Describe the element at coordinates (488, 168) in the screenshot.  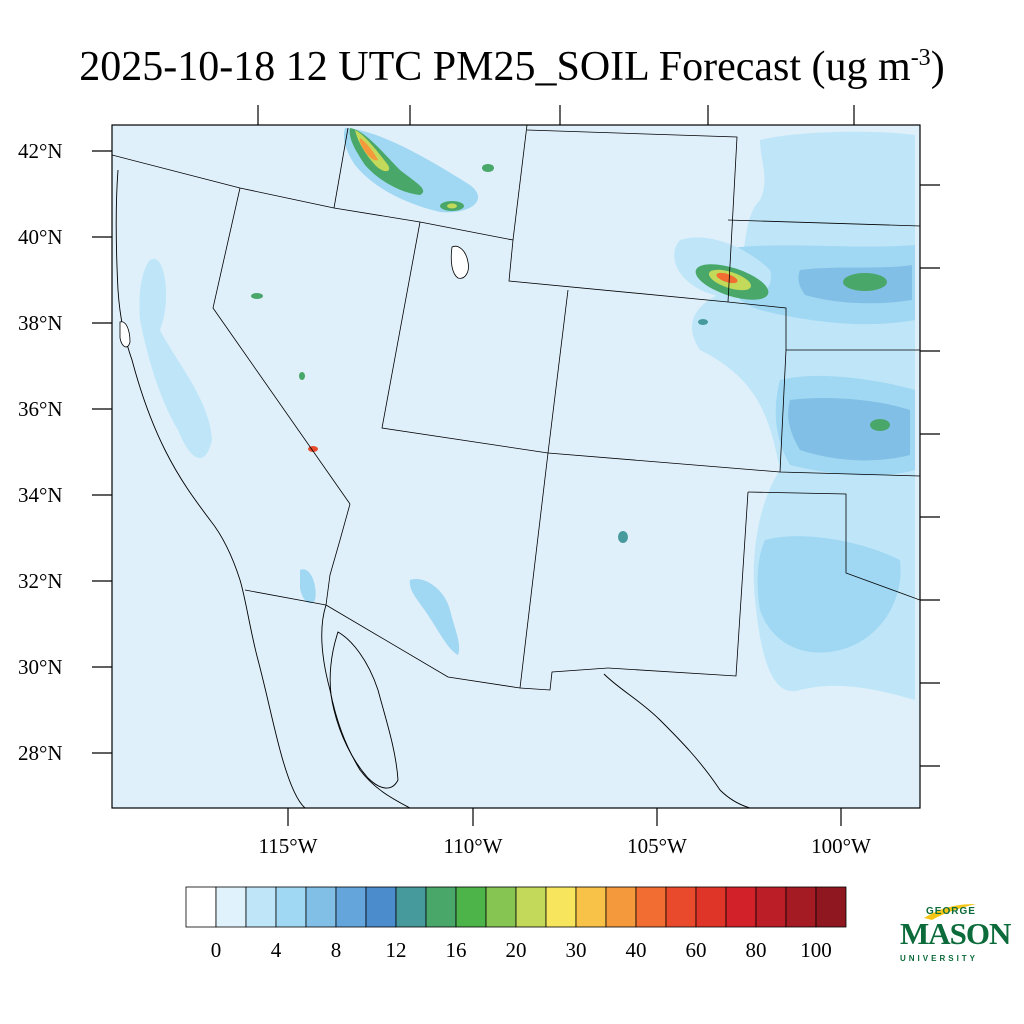
I see `hotspot-montana` at that location.